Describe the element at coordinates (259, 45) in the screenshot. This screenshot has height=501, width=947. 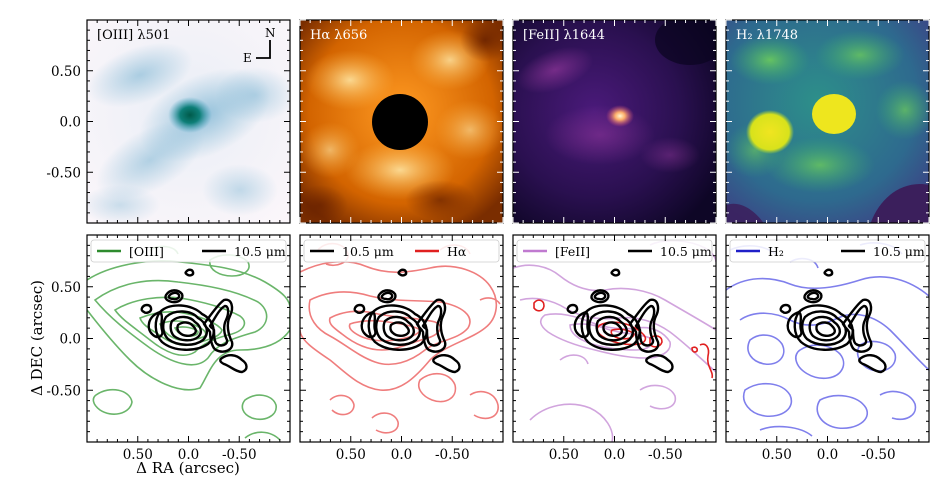
I see `compass: N E` at that location.